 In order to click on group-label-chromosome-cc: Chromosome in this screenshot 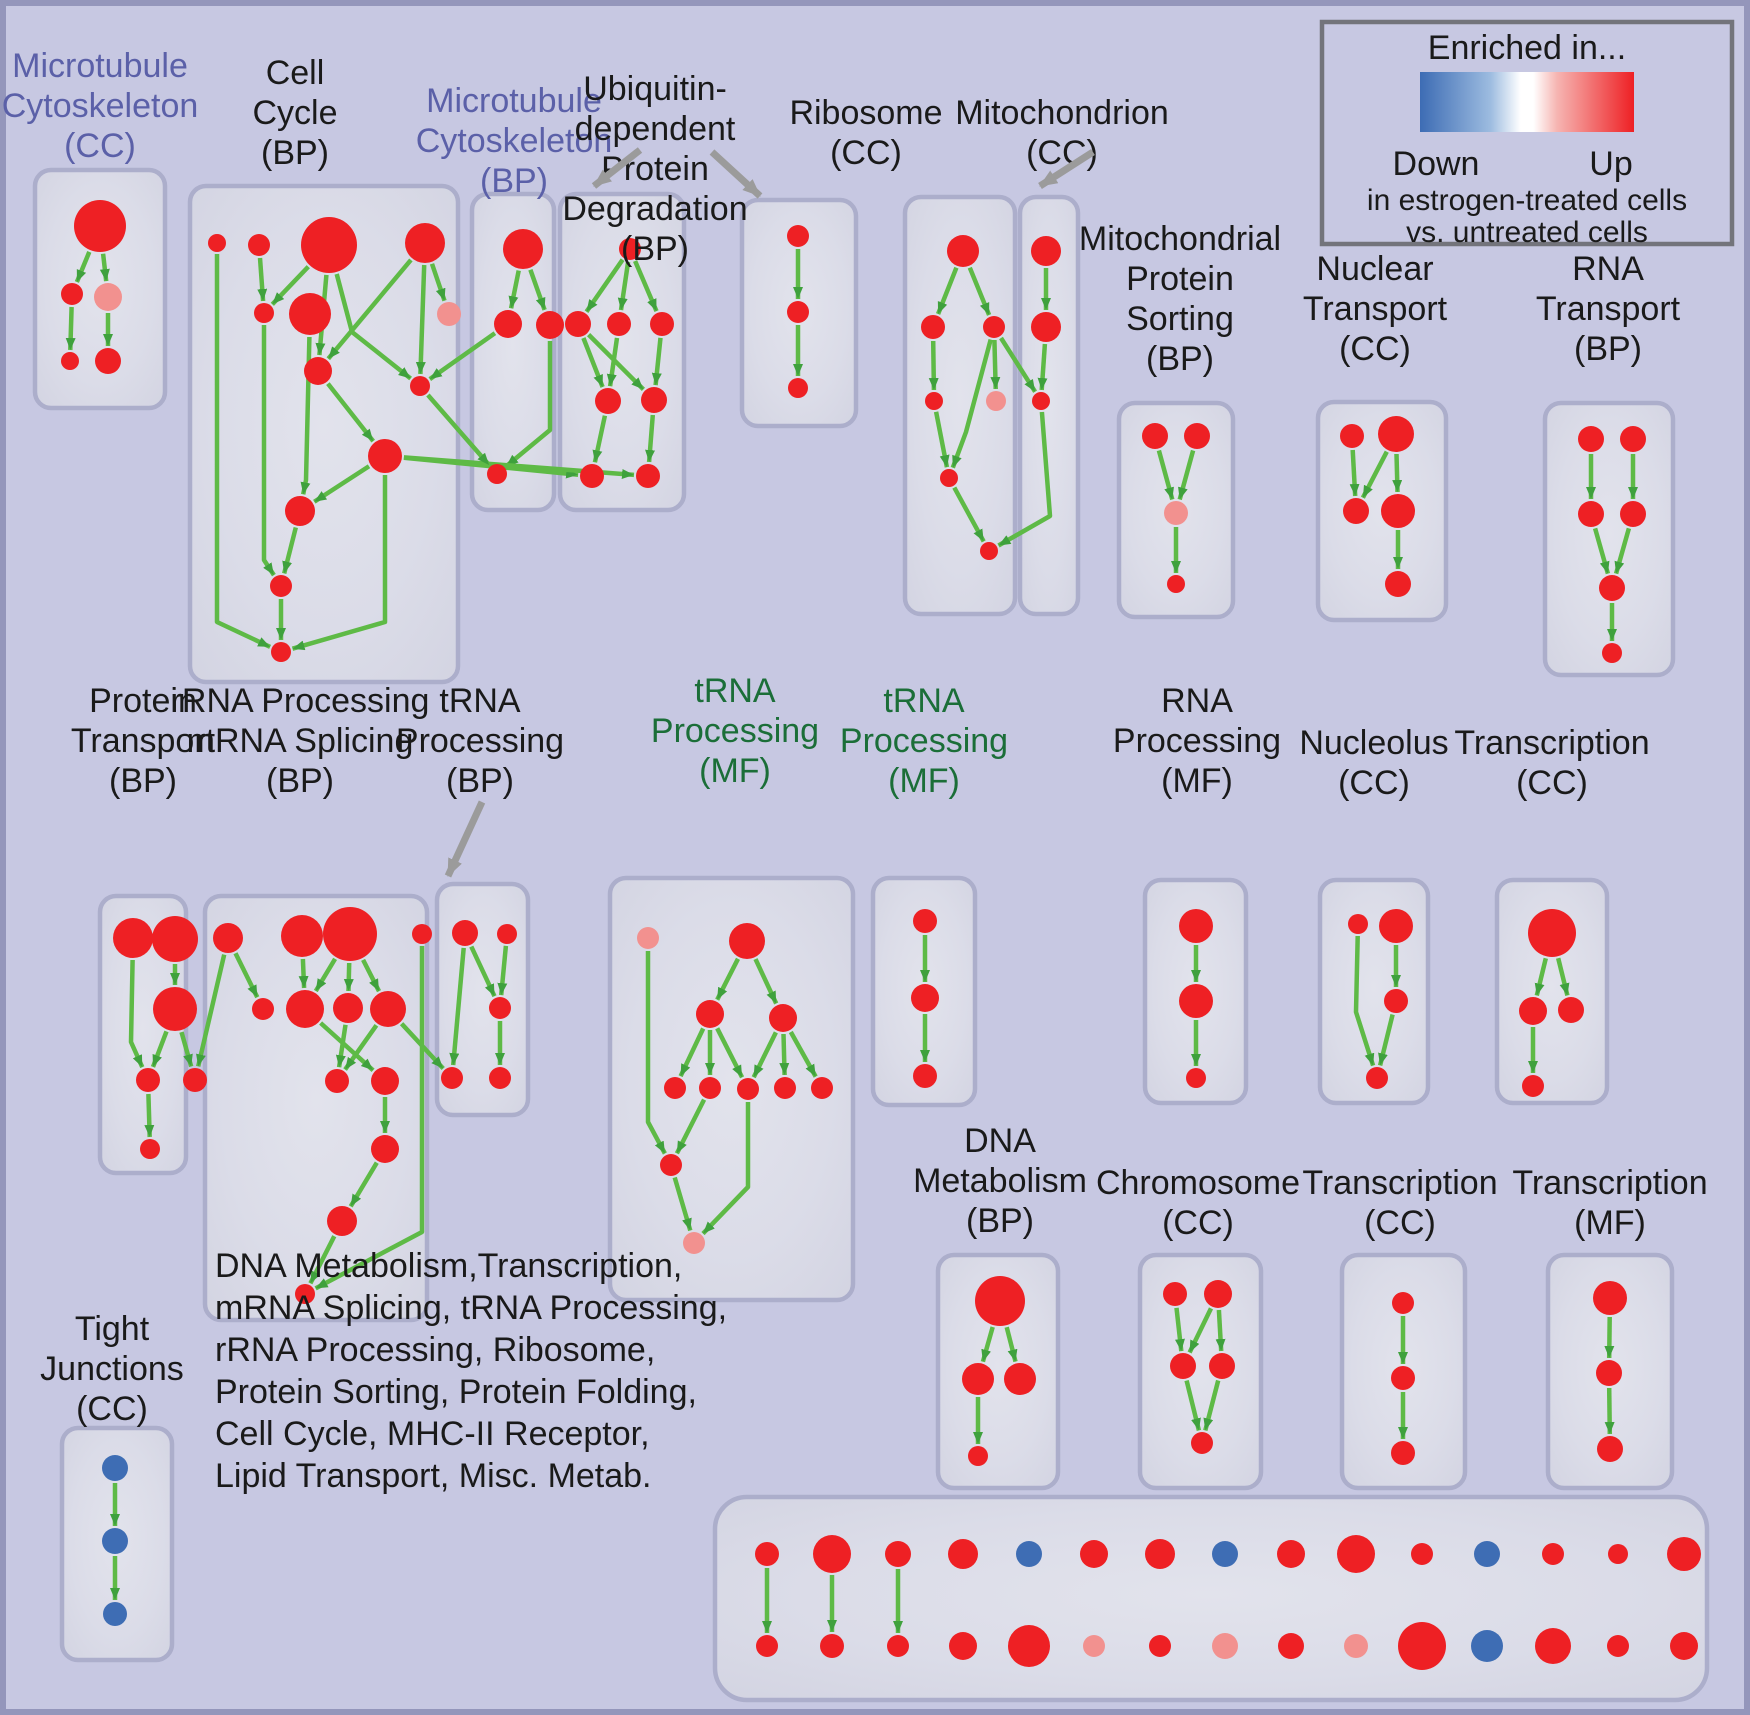, I will do `click(1198, 1183)`.